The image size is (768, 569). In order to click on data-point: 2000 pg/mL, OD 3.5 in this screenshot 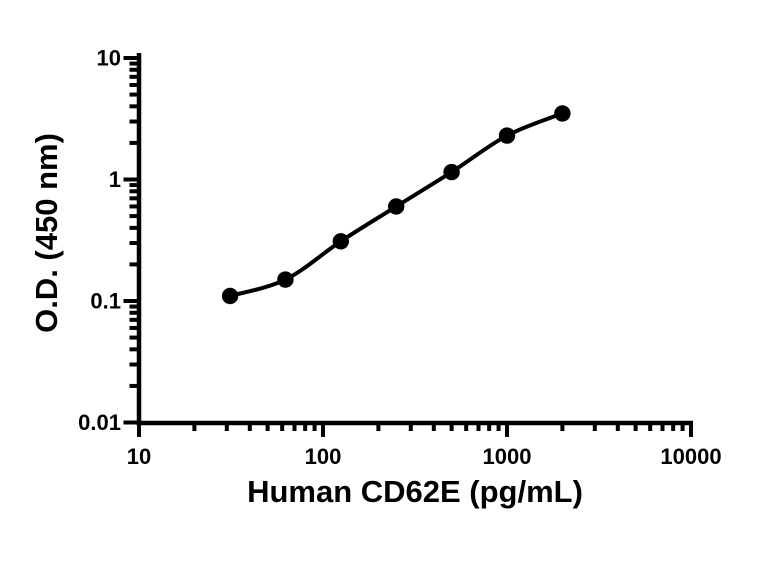, I will do `click(562, 113)`.